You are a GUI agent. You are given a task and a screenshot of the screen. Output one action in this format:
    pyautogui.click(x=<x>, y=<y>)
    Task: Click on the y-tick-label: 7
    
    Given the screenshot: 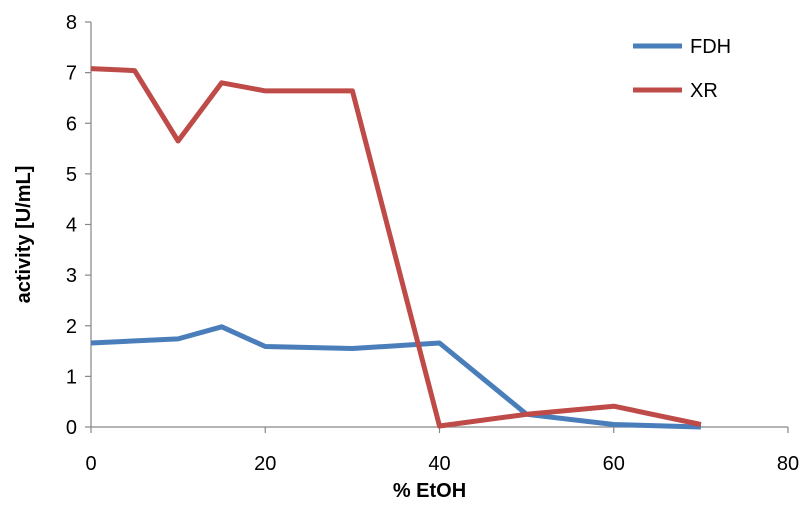 What is the action you would take?
    pyautogui.click(x=71, y=74)
    